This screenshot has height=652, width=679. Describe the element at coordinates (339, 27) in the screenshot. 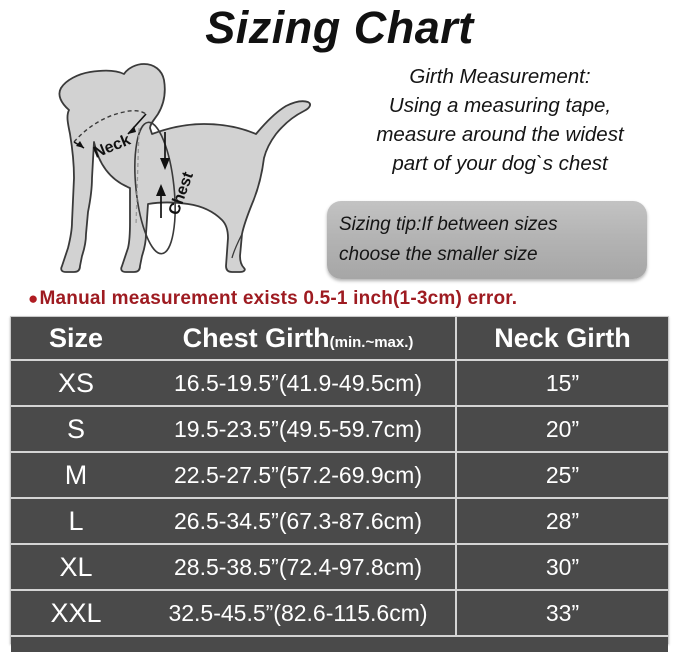

I see `page-title: Sizing Chart` at that location.